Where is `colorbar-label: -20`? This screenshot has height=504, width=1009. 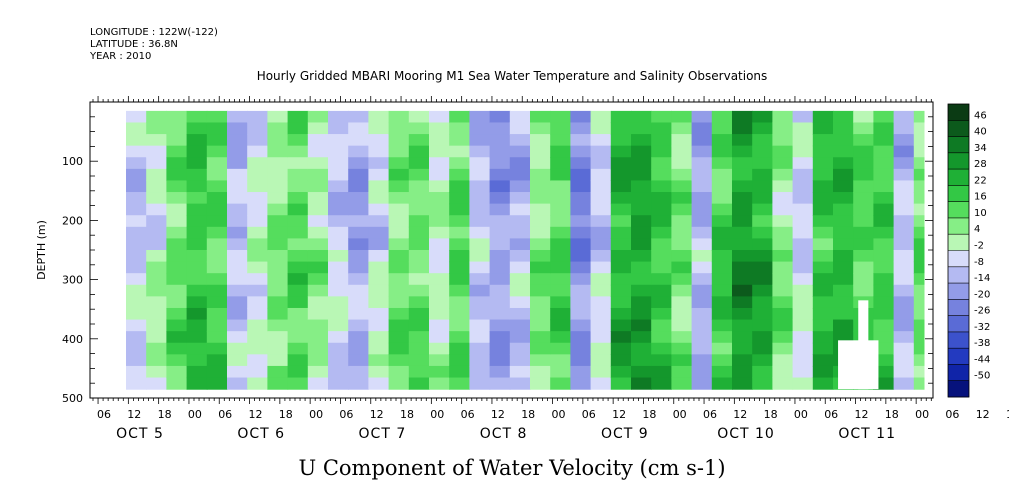 colorbar-label: -20 is located at coordinates (982, 294).